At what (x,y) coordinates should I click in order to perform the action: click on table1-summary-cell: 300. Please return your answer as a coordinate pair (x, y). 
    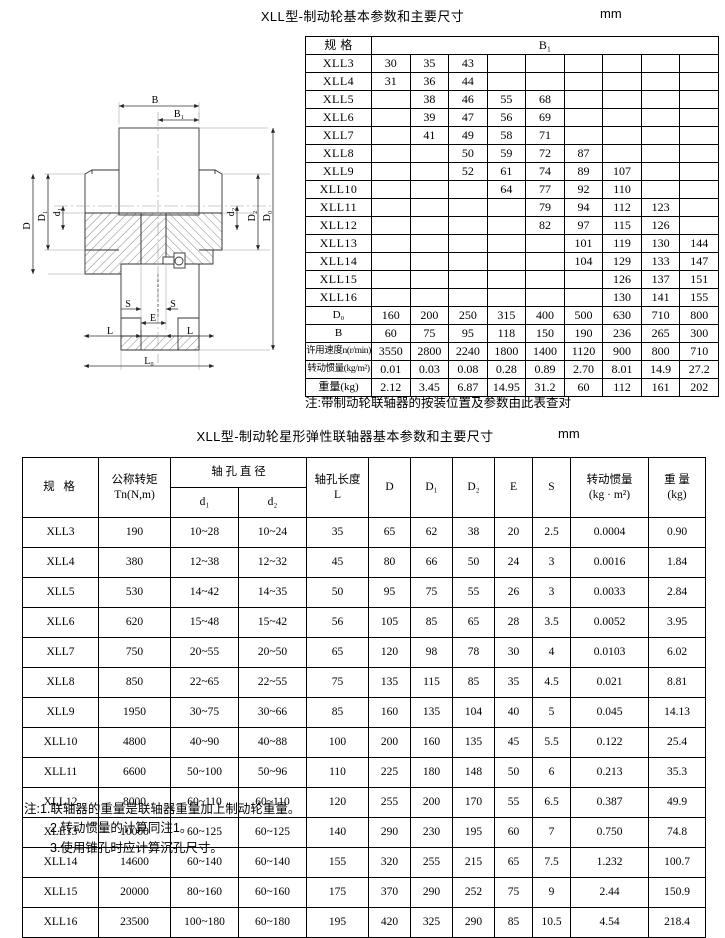
    Looking at the image, I should click on (699, 333).